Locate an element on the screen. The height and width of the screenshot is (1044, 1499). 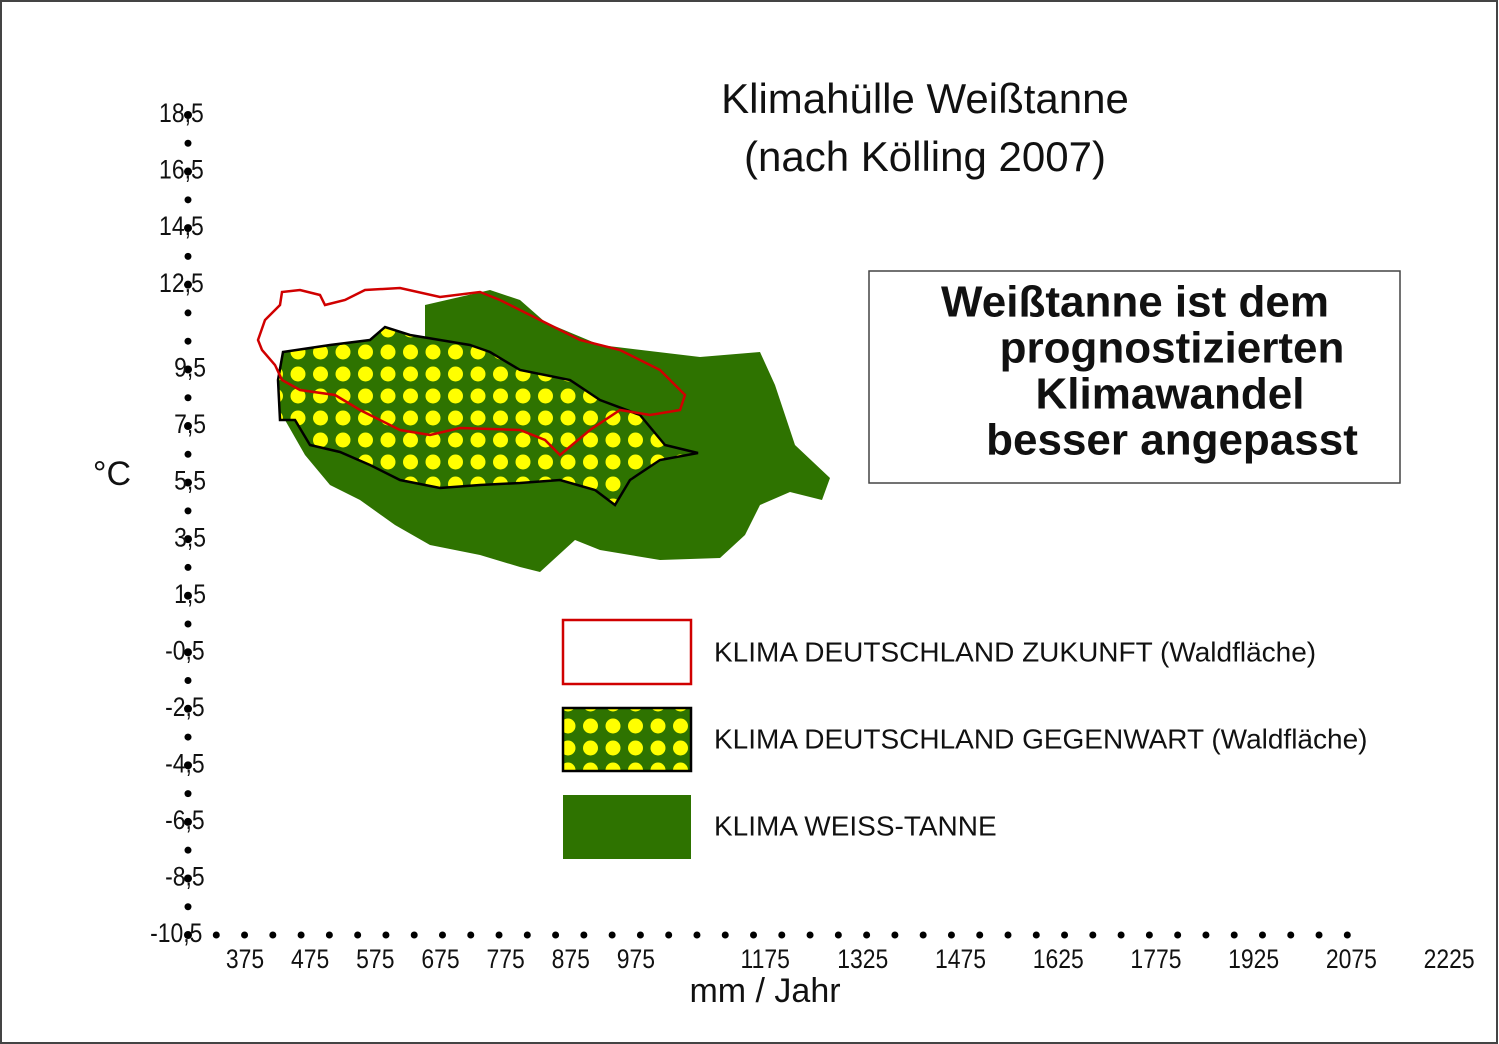
gegenwart-area is located at coordinates (487, 416).